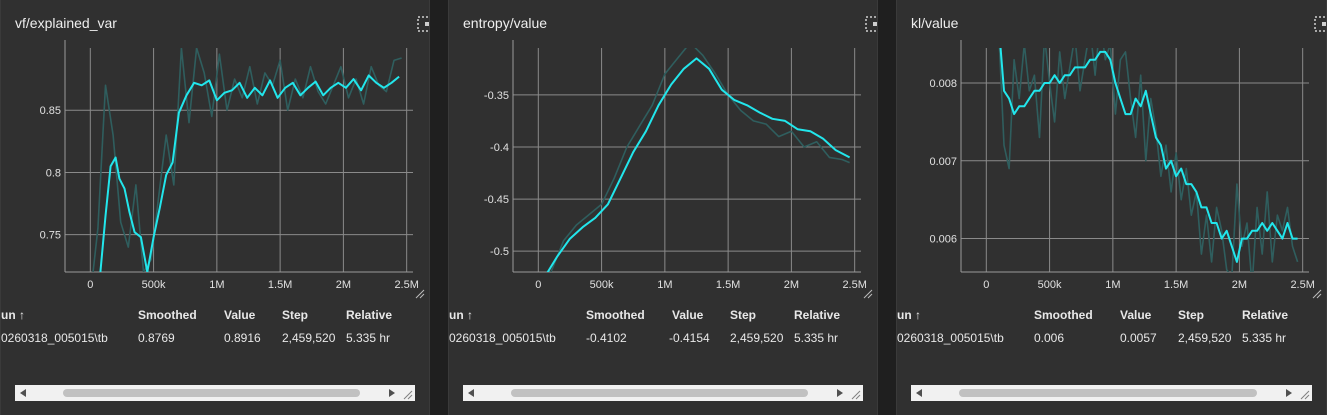  What do you see at coordinates (156, 338) in the screenshot?
I see `cell-smoothed: 0.8769` at bounding box center [156, 338].